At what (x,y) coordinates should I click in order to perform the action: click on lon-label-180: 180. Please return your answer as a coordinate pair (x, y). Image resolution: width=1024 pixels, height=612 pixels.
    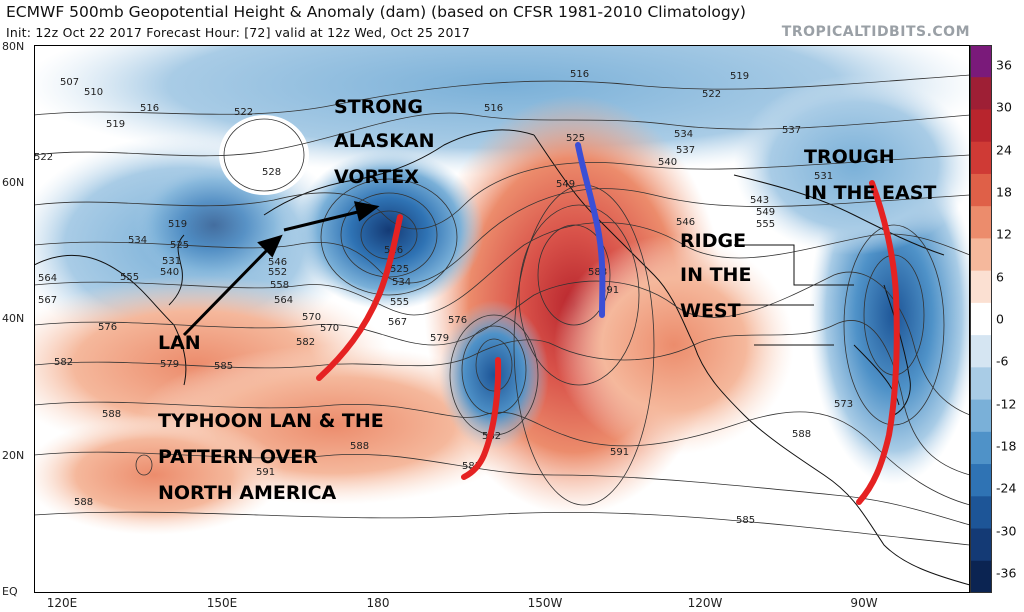
    Looking at the image, I should click on (378, 603).